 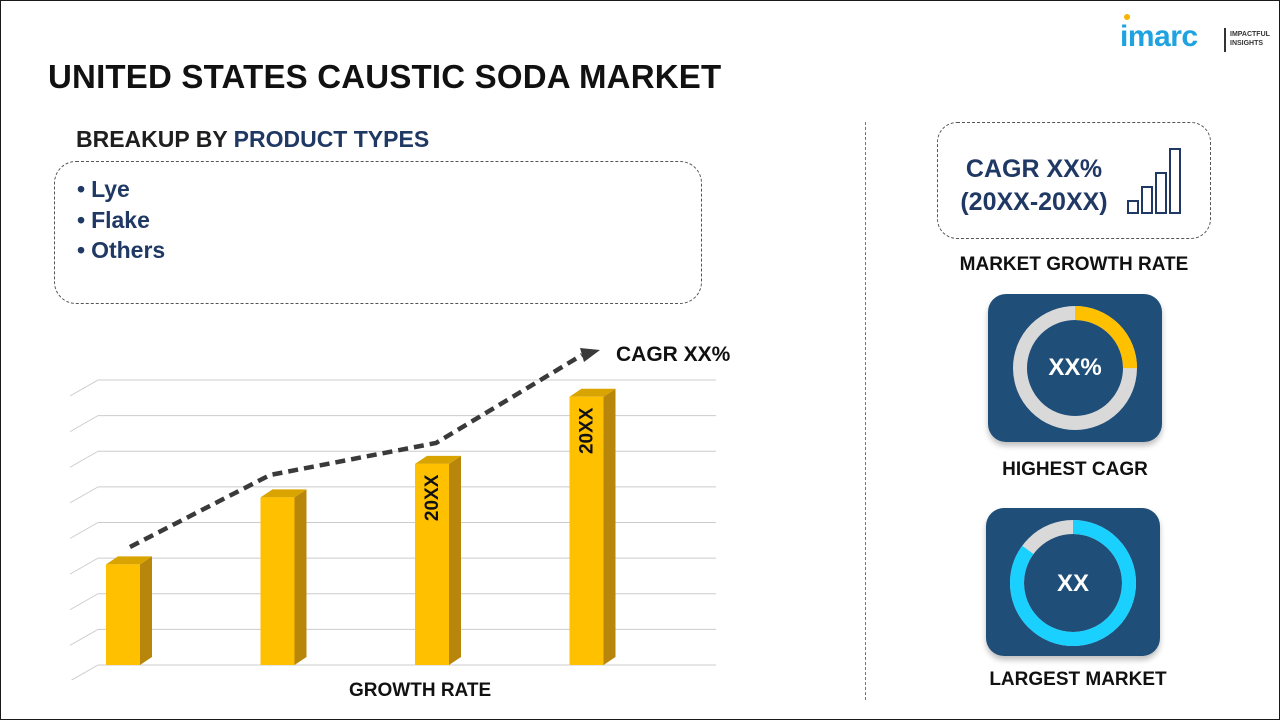 What do you see at coordinates (378, 232) in the screenshot?
I see `product-types-box: • Lye • Flake • Others` at bounding box center [378, 232].